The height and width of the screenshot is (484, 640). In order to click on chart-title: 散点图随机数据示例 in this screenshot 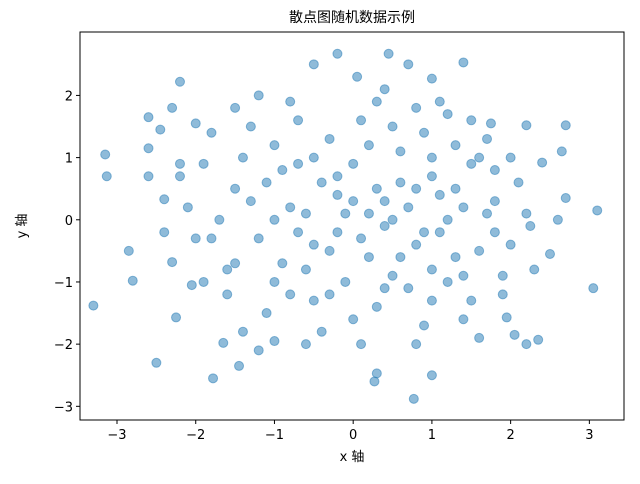, I will do `click(352, 18)`.